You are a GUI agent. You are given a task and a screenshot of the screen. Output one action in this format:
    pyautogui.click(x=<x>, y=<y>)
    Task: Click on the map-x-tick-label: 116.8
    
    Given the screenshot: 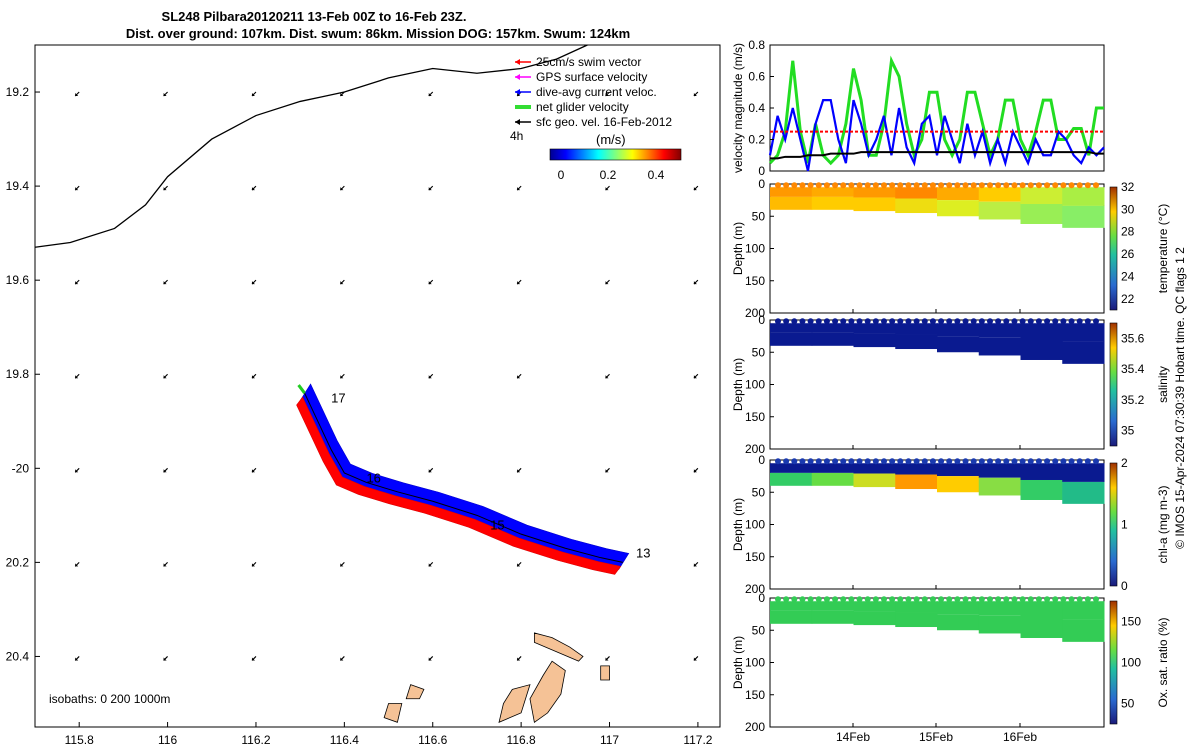 What is the action you would take?
    pyautogui.click(x=521, y=740)
    